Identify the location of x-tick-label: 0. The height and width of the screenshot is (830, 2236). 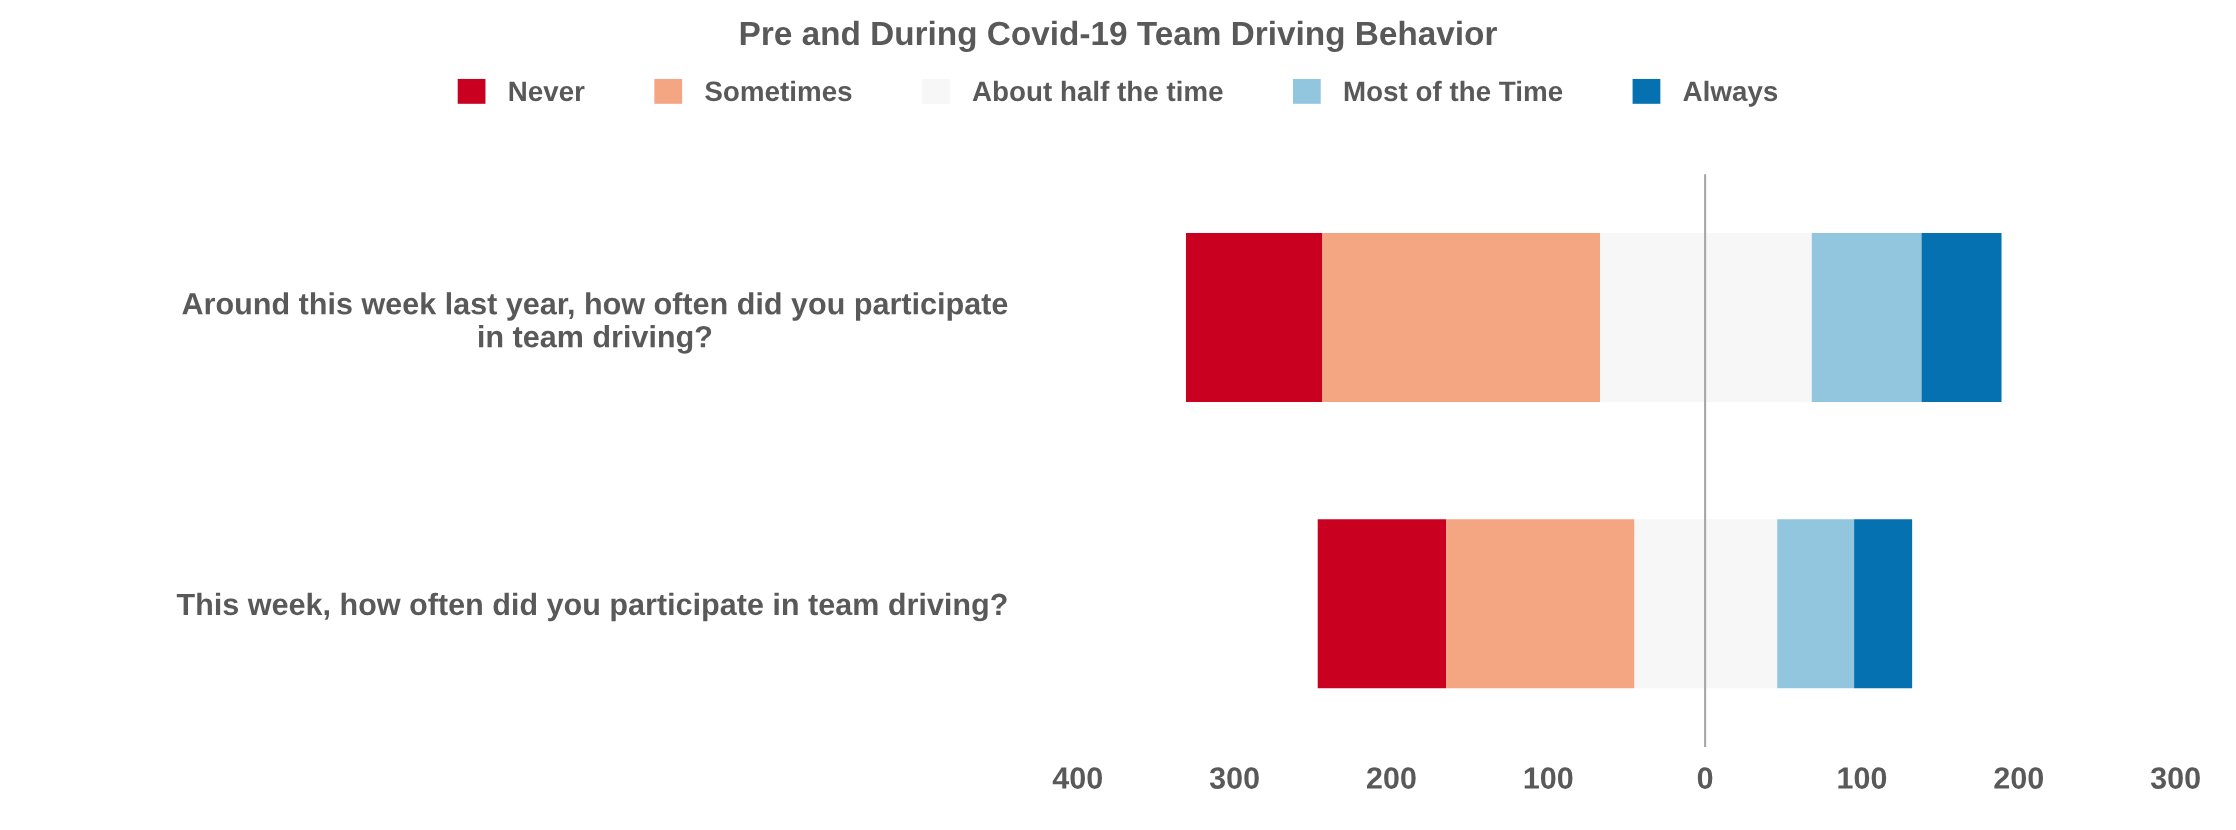
(1705, 778).